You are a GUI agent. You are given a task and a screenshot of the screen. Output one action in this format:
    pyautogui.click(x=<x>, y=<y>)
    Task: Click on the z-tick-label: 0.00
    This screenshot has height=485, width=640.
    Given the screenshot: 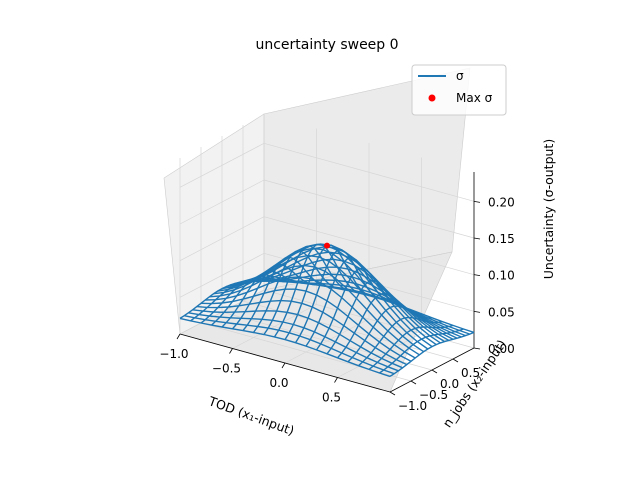 What is the action you would take?
    pyautogui.click(x=501, y=349)
    